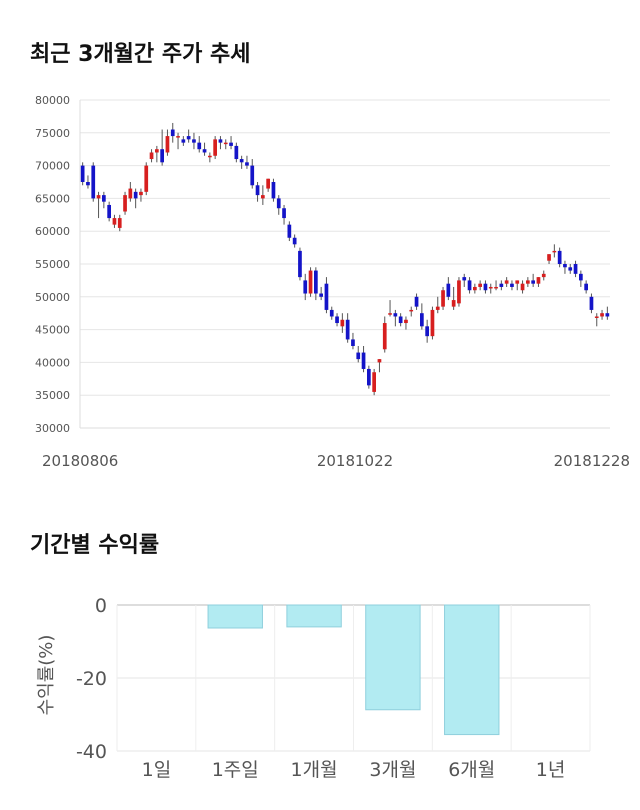  I want to click on price-x-axis: 20180806 20181022 20181228, so click(336, 461).